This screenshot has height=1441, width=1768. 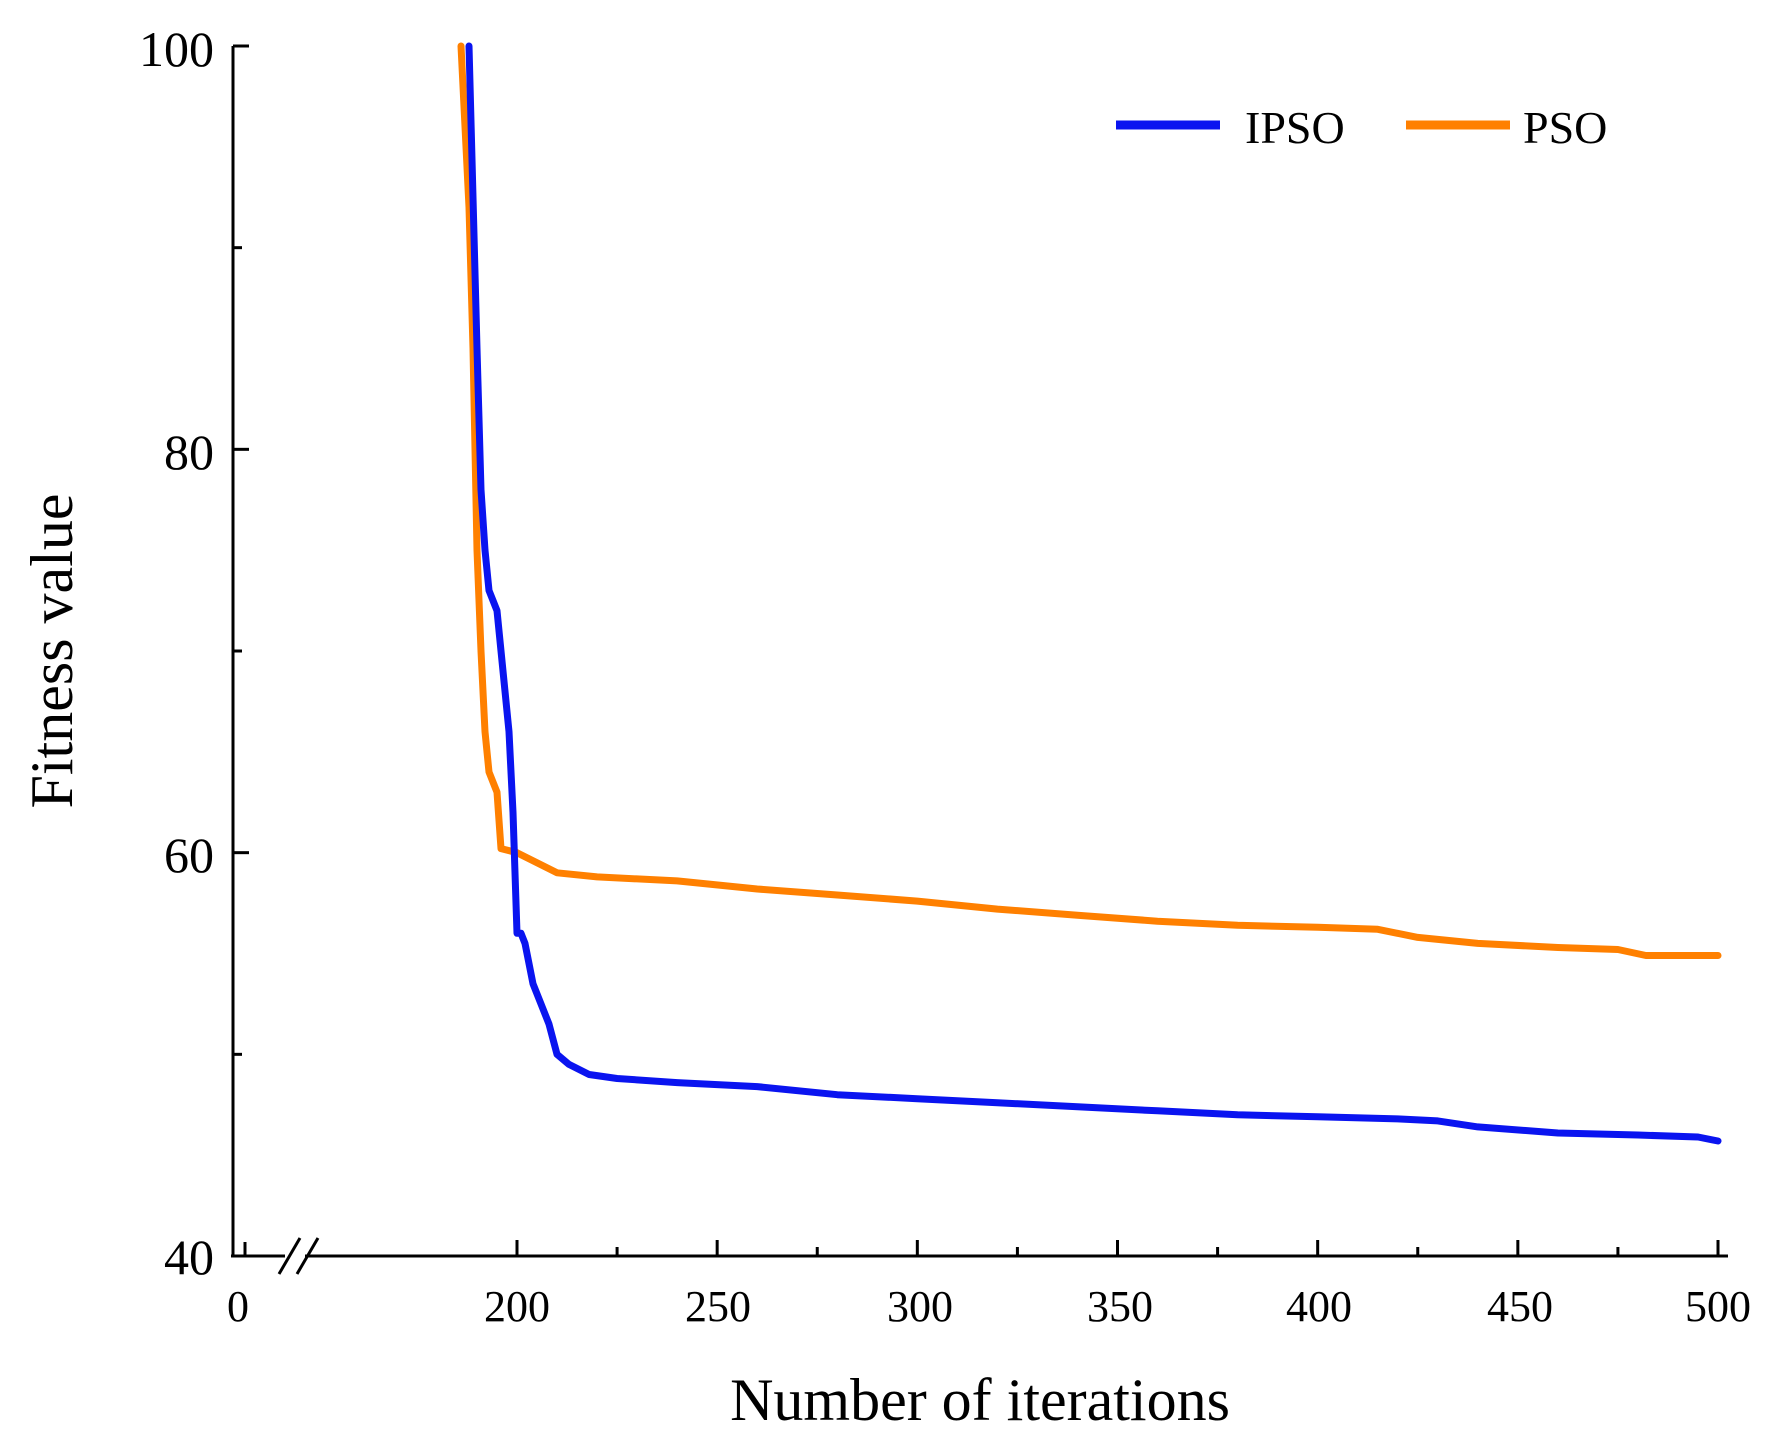 What do you see at coordinates (1520, 1306) in the screenshot?
I see `x-tick-label-450: 450` at bounding box center [1520, 1306].